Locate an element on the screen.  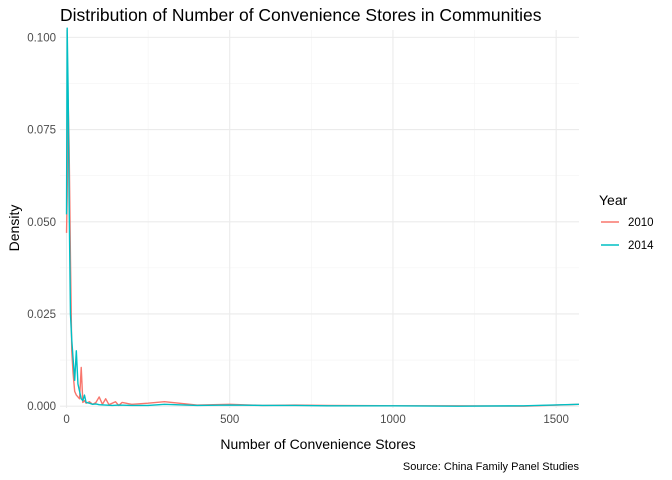
y-axis-ticks: 0.000 0.025 0.050 0.075 0.100 is located at coordinates (41, 222).